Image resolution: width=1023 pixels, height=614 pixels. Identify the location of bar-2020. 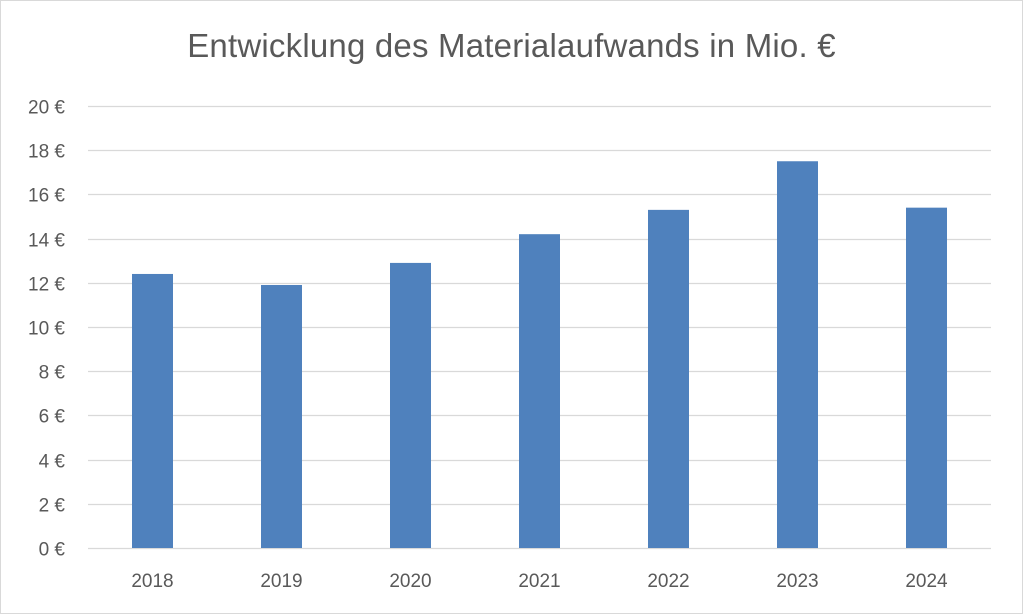
(410, 405).